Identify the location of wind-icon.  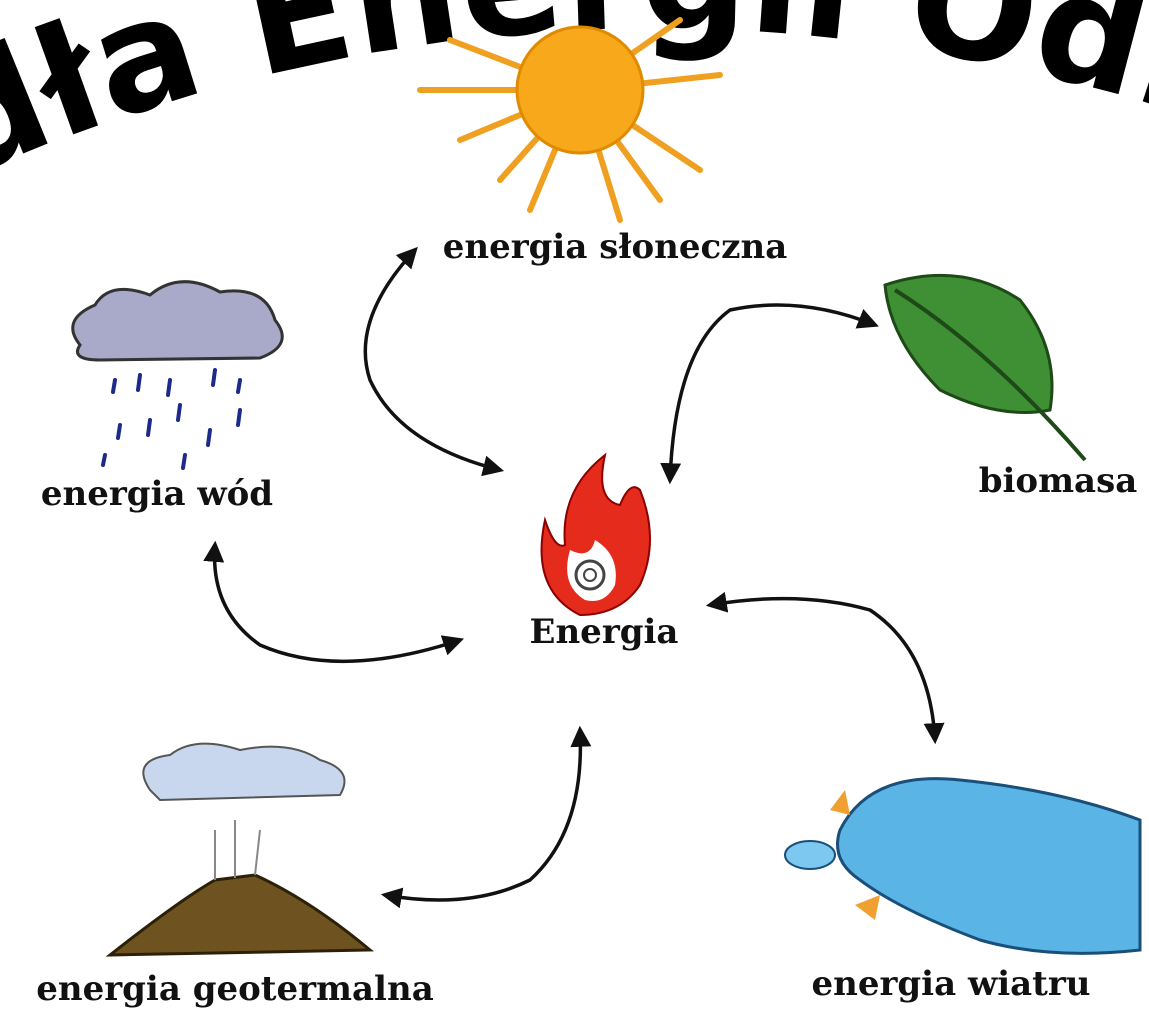
(963, 866).